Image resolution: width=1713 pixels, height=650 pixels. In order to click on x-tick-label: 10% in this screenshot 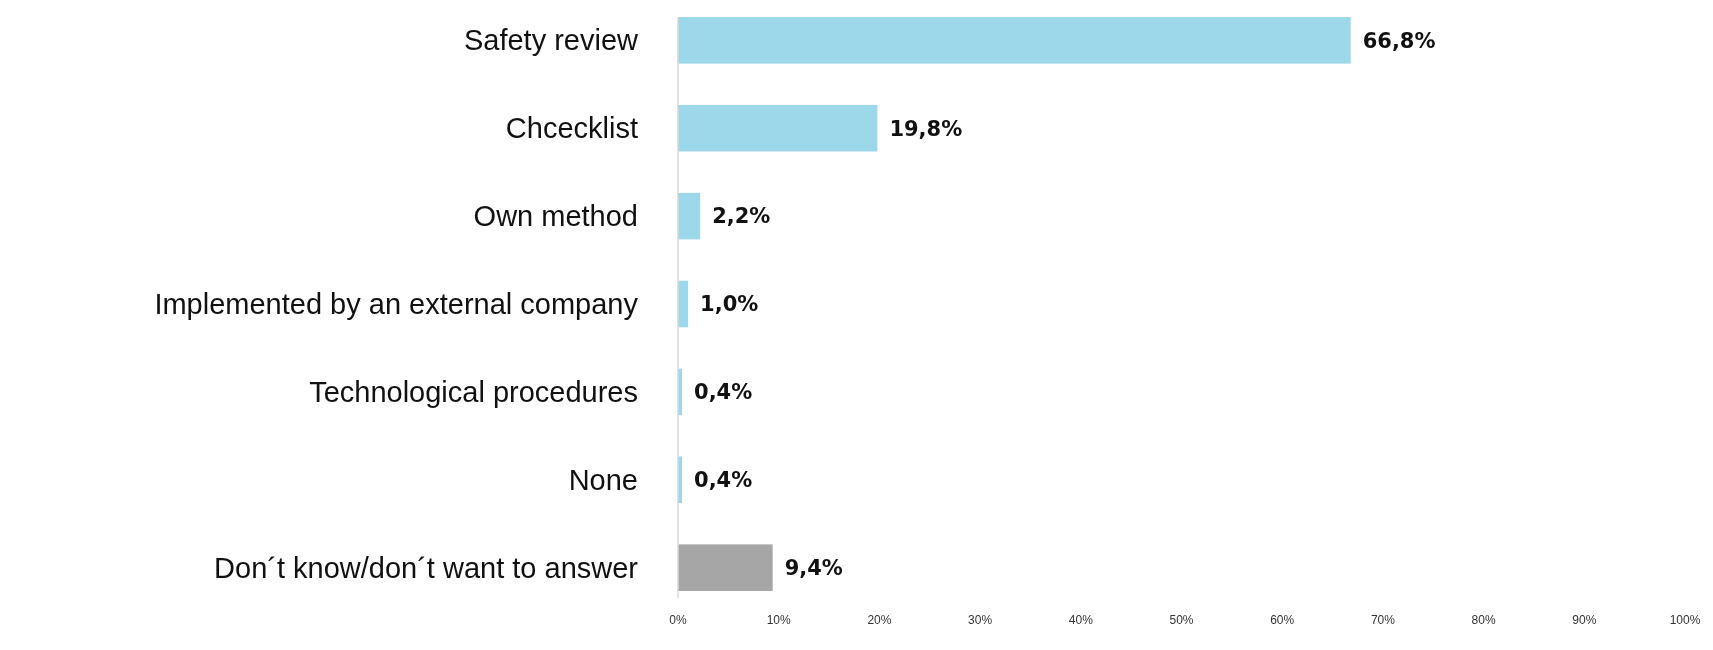, I will do `click(779, 620)`.